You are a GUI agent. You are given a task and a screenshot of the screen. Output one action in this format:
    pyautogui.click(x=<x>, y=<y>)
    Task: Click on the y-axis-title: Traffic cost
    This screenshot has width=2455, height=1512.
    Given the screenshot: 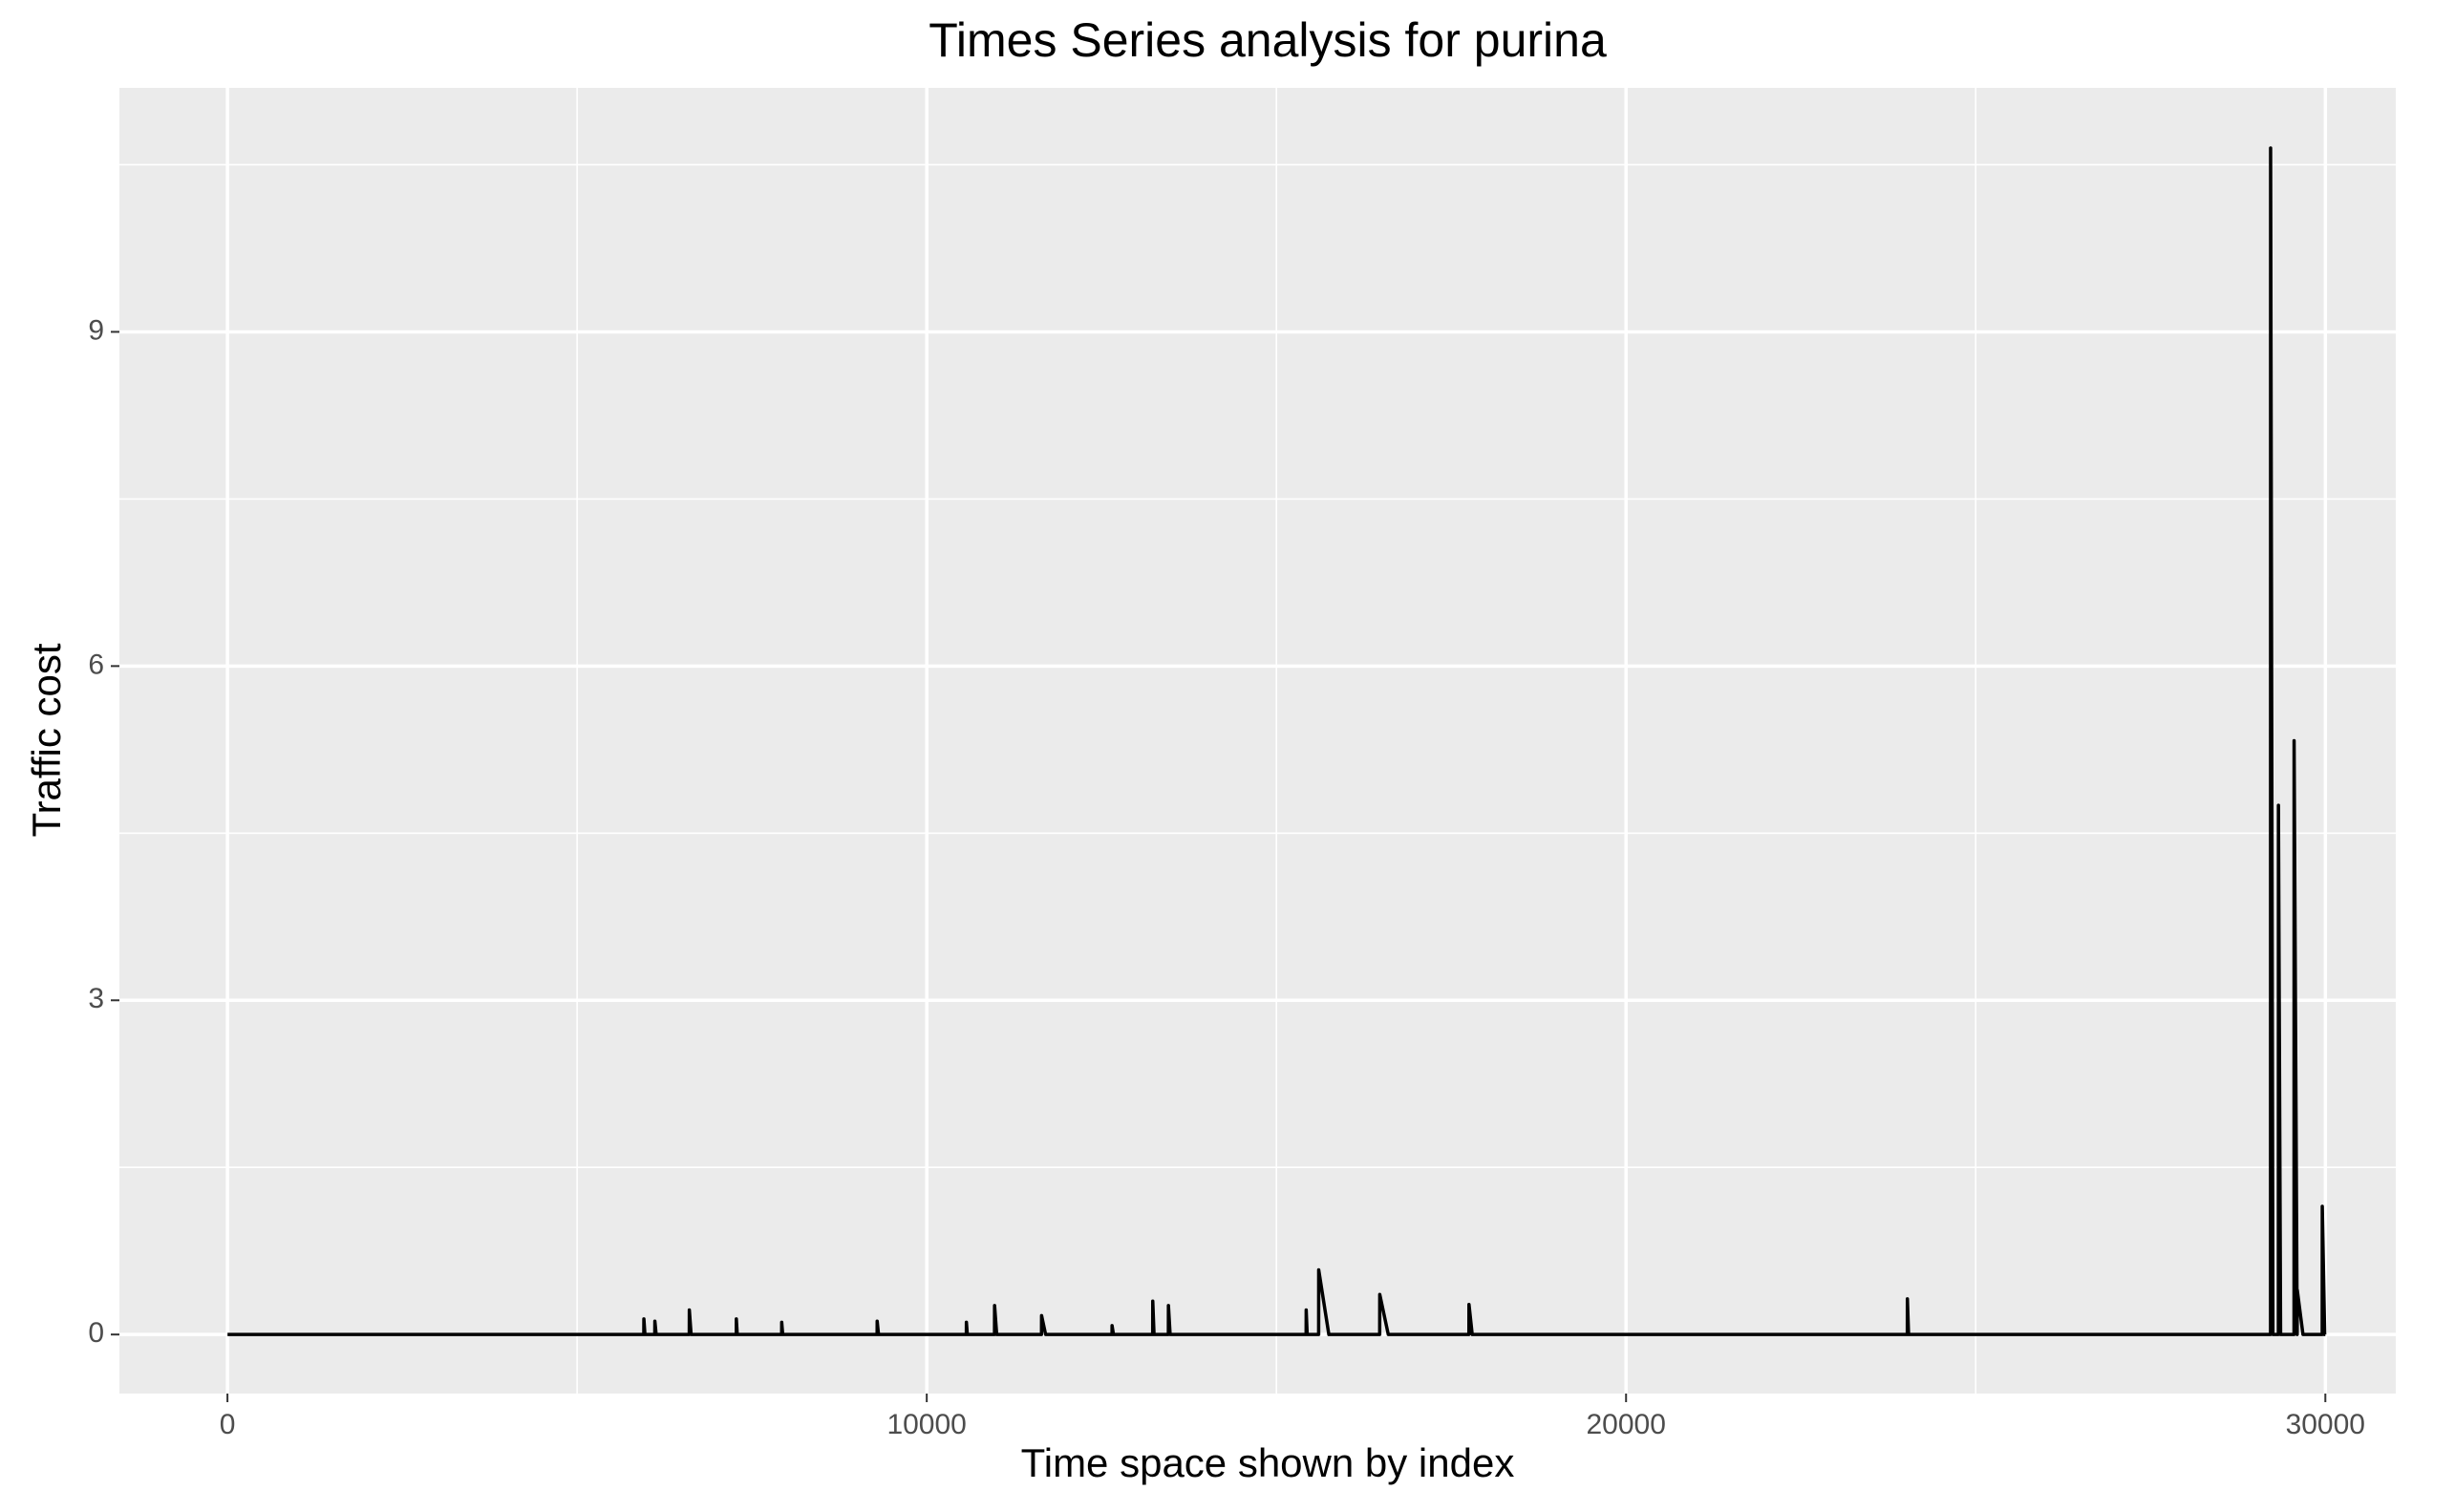 What is the action you would take?
    pyautogui.click(x=46, y=740)
    